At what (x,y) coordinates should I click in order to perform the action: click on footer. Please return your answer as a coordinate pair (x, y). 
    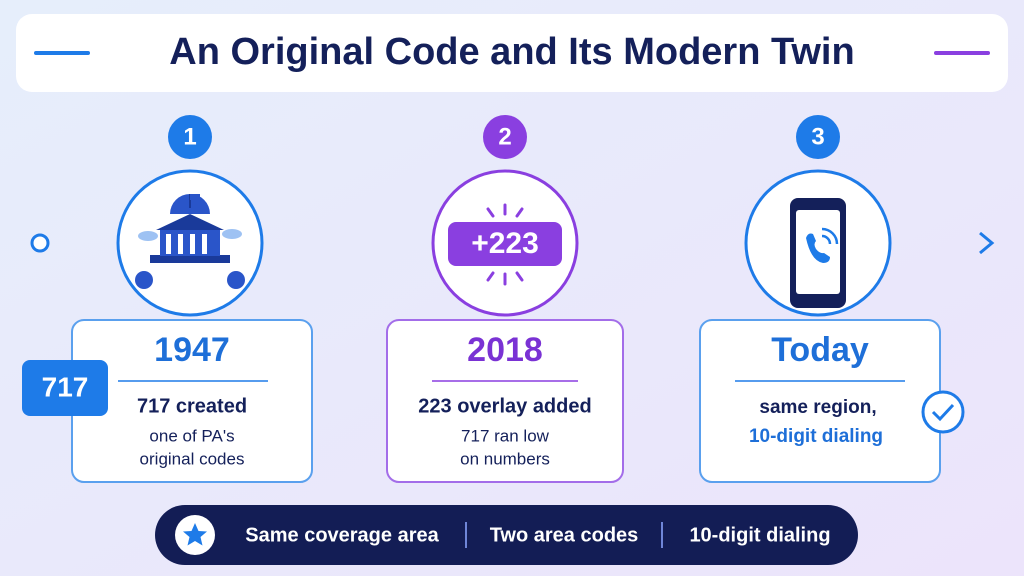
    Looking at the image, I should click on (506, 535).